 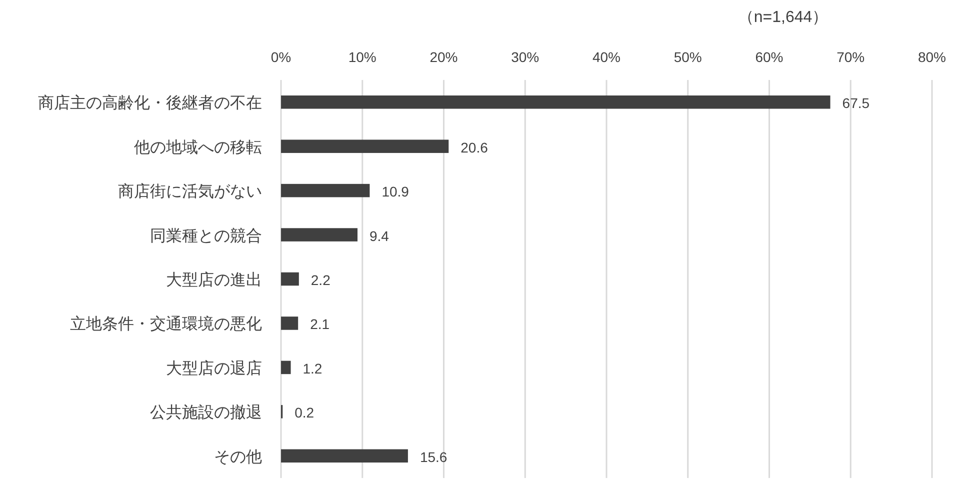 I want to click on x-tick-label: 30%, so click(x=525, y=57).